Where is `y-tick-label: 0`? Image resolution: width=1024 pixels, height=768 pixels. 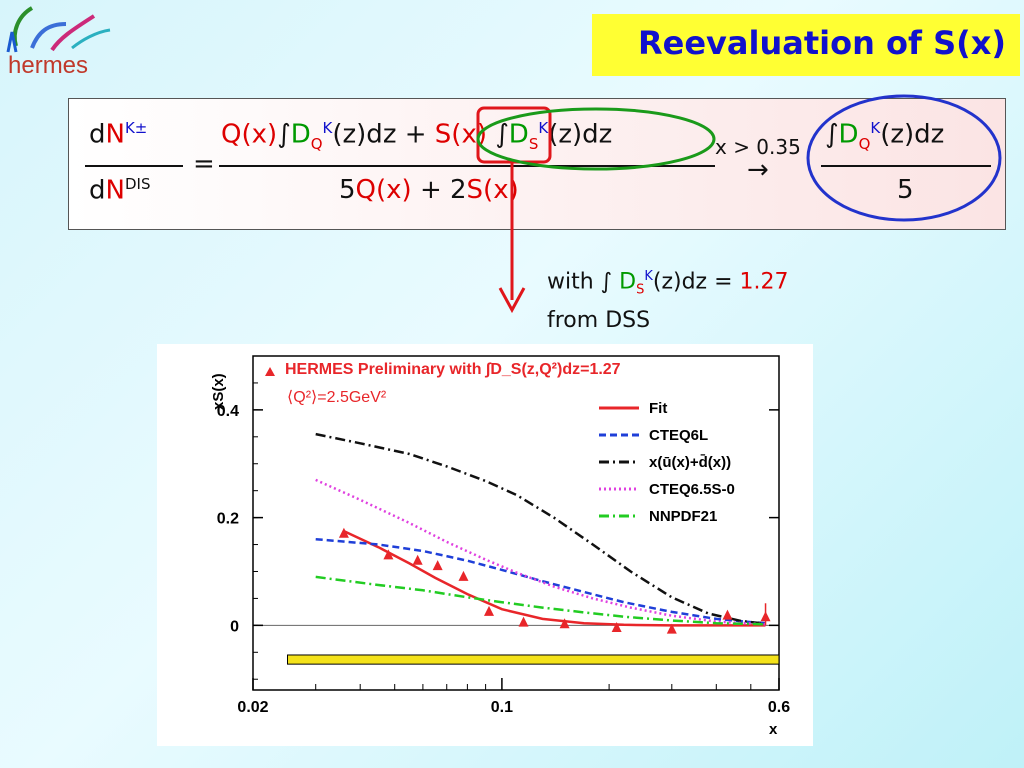
y-tick-label: 0 is located at coordinates (234, 626).